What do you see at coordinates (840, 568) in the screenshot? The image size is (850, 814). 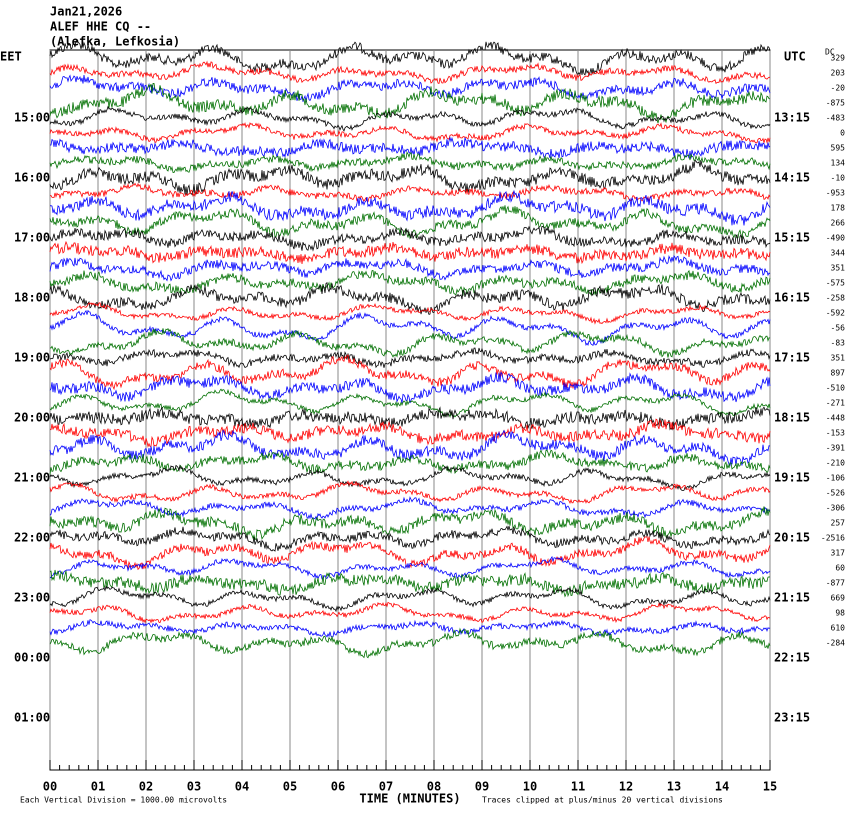 I see `dc-offset: 60` at bounding box center [840, 568].